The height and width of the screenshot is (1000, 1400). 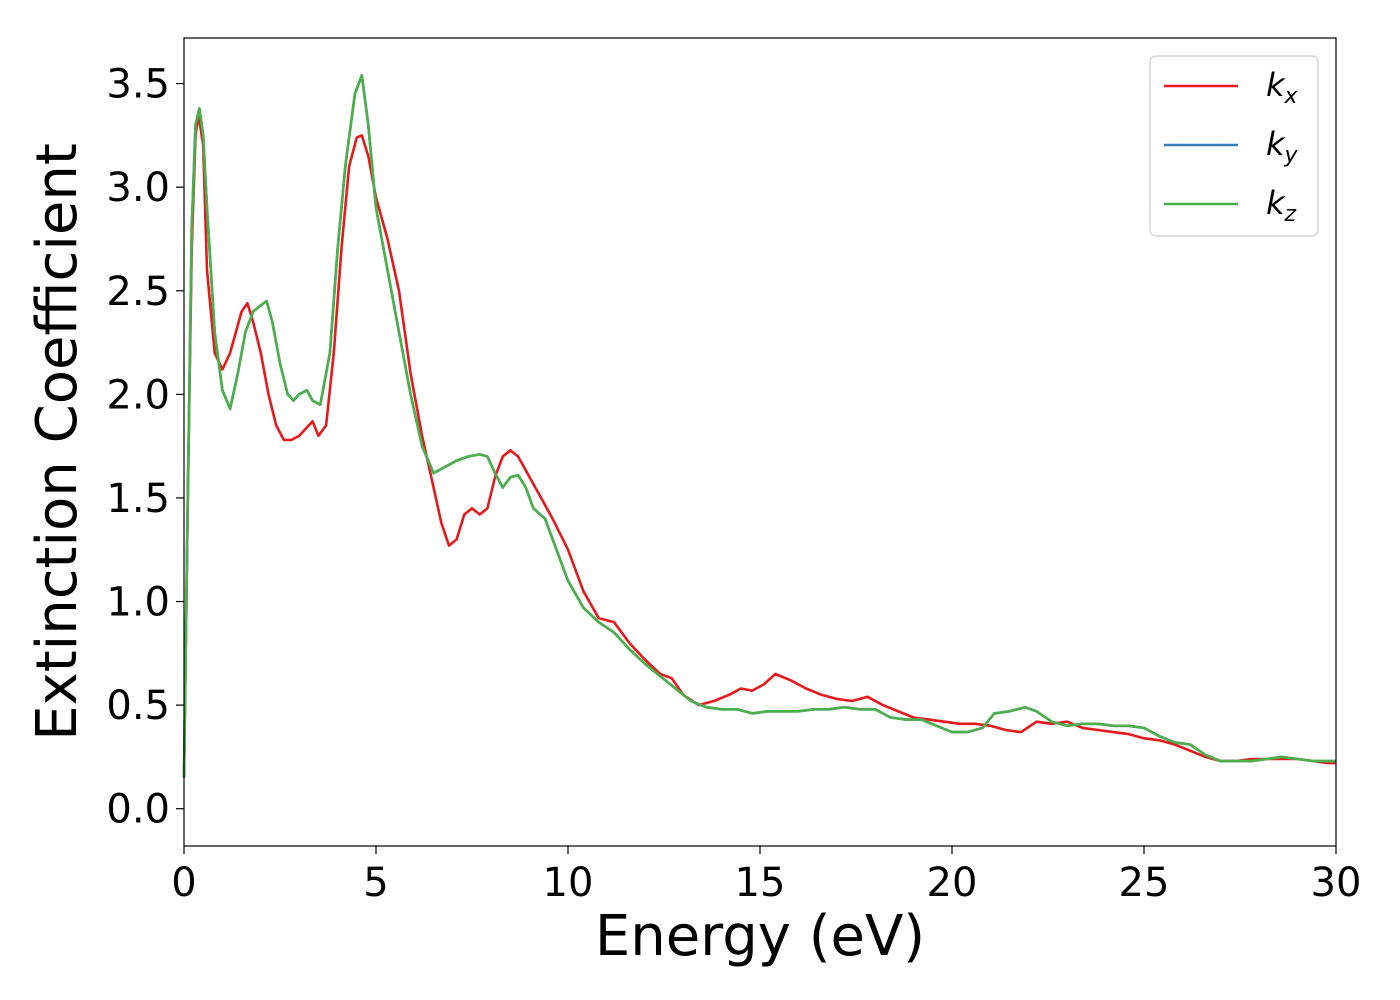 I want to click on y-tick-label: 3.5, so click(x=138, y=85).